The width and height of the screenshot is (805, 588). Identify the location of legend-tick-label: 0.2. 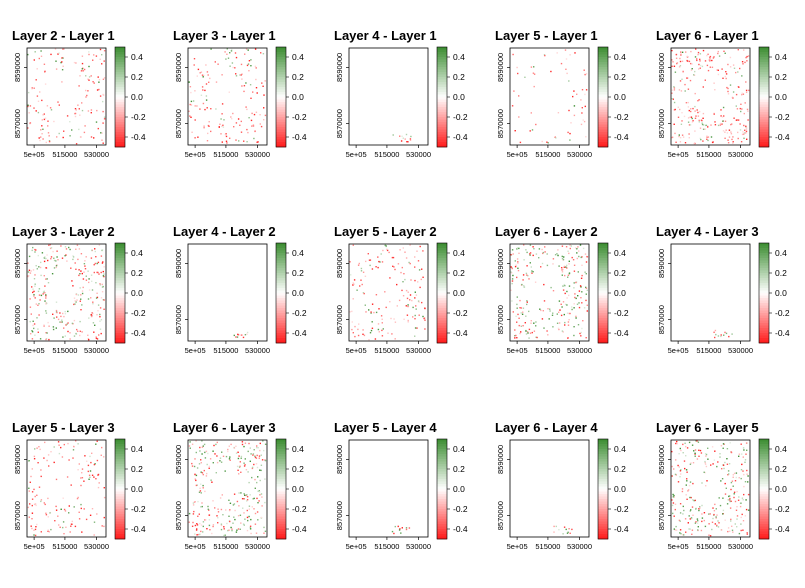
(459, 273).